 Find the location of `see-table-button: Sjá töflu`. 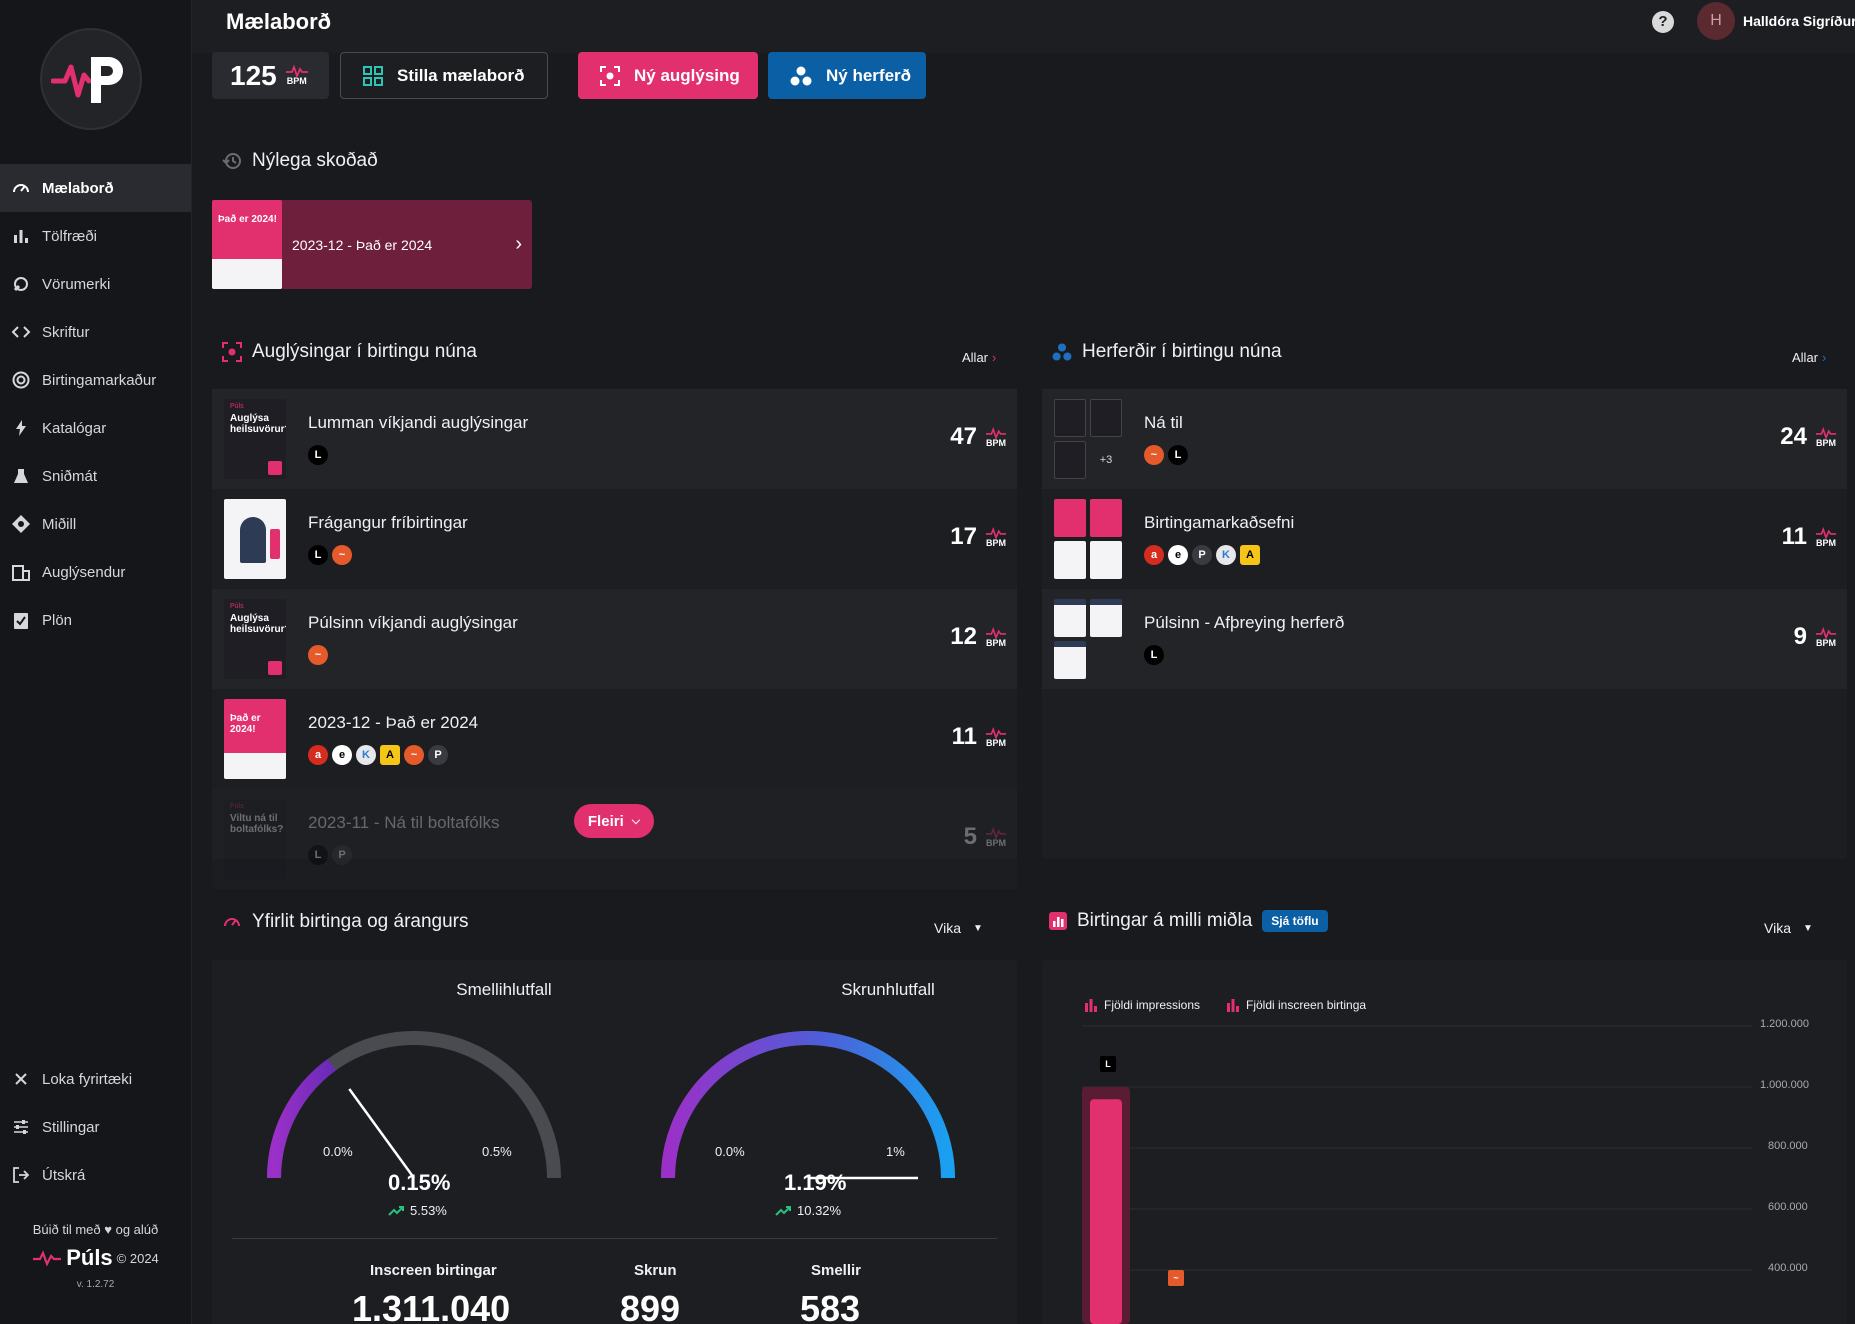

see-table-button: Sjá töflu is located at coordinates (1295, 921).